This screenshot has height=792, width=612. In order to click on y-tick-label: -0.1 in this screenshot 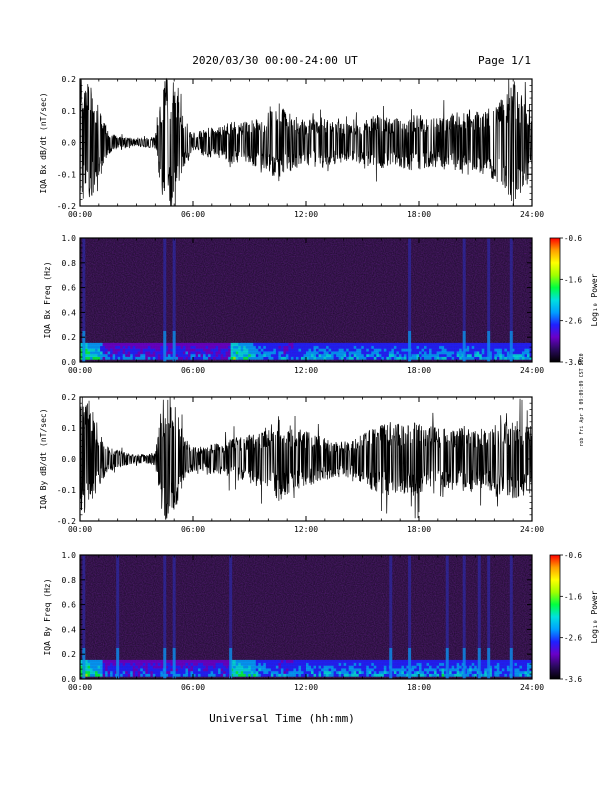, I will do `click(66, 490)`.